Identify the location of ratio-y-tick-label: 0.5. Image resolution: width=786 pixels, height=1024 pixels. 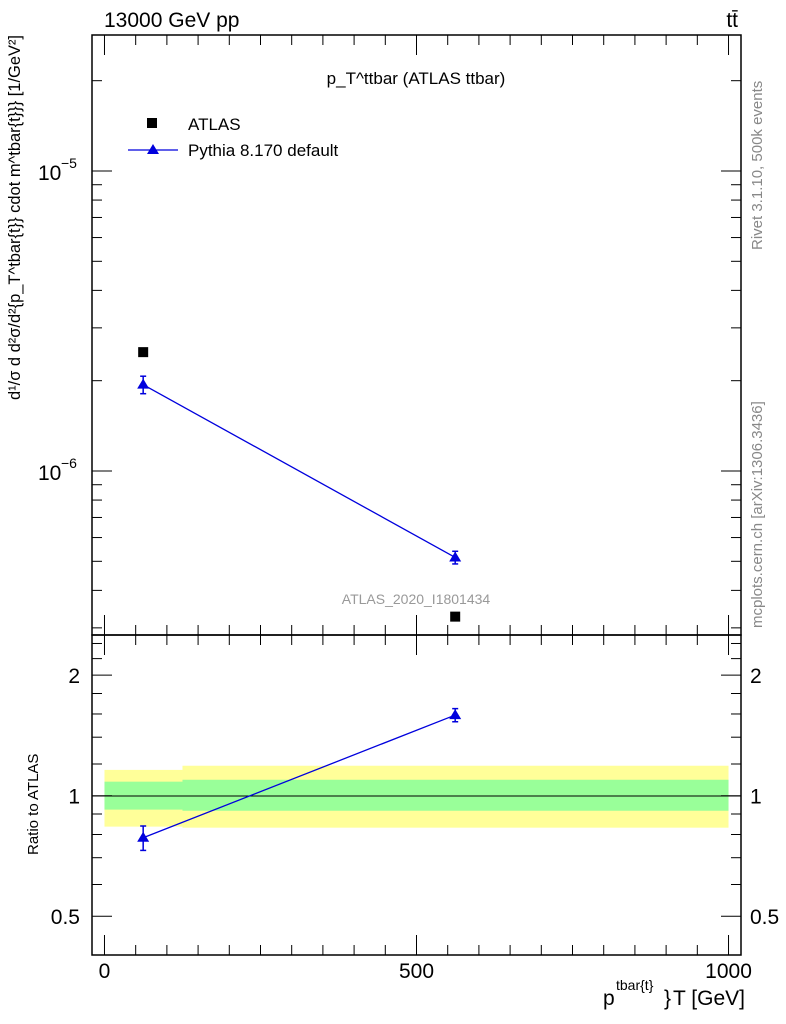
(65, 917).